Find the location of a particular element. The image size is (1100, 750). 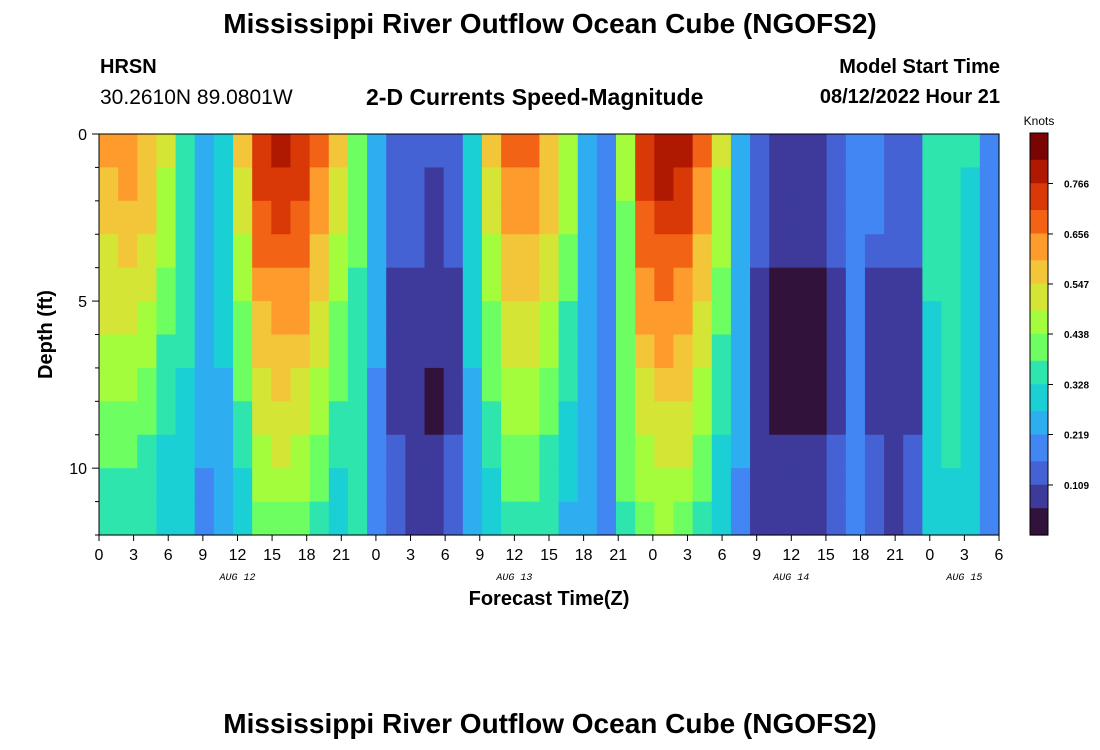

x-tick-label: 3 is located at coordinates (410, 555).